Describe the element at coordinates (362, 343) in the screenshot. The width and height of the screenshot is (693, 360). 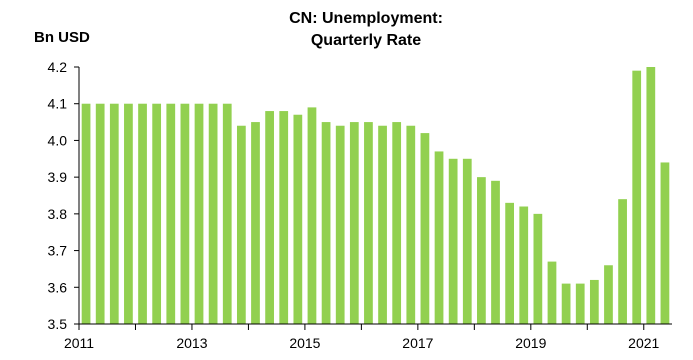
I see `x-tick-labels: 2011 2013 2015 2017 2019 2021` at that location.